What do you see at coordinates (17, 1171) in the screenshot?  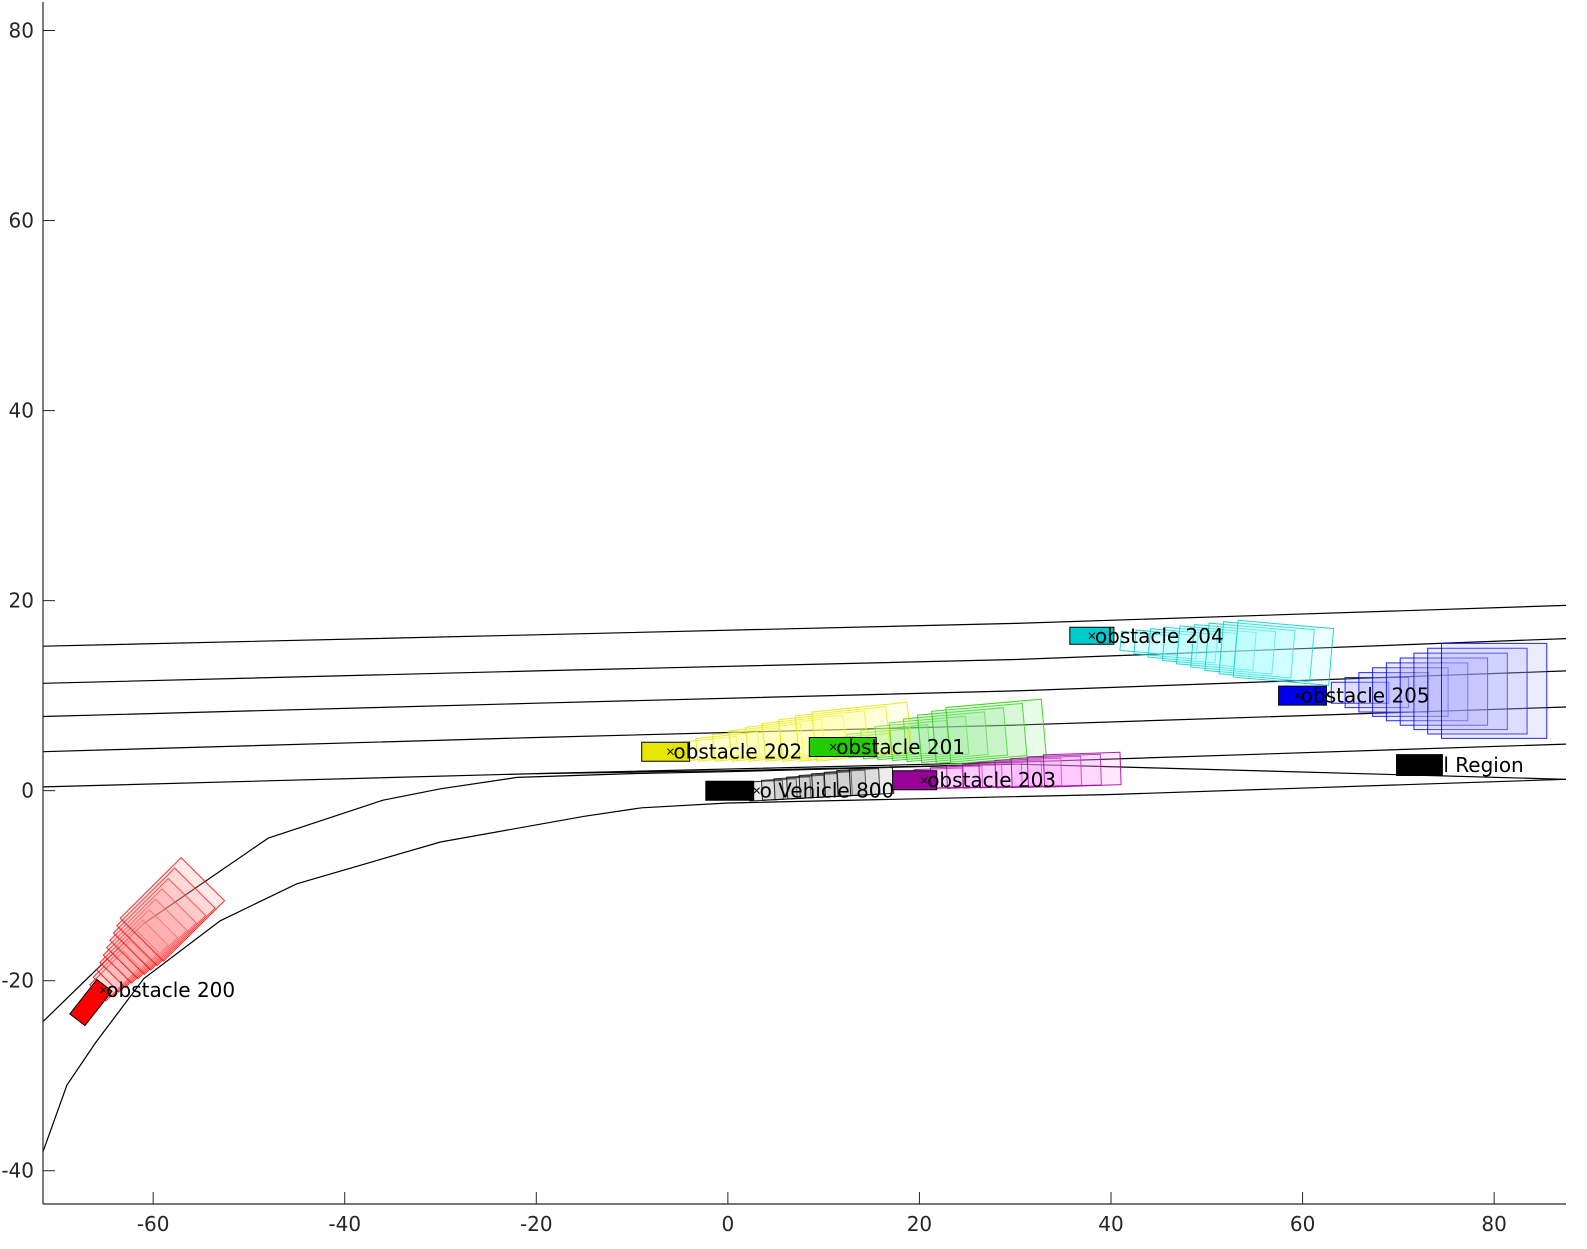 I see `y-tick-label: -40` at bounding box center [17, 1171].